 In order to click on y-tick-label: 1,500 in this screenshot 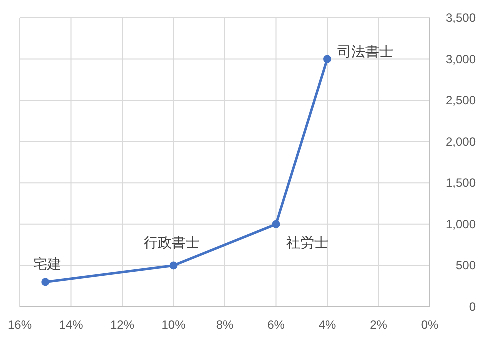, I will do `click(461, 183)`.